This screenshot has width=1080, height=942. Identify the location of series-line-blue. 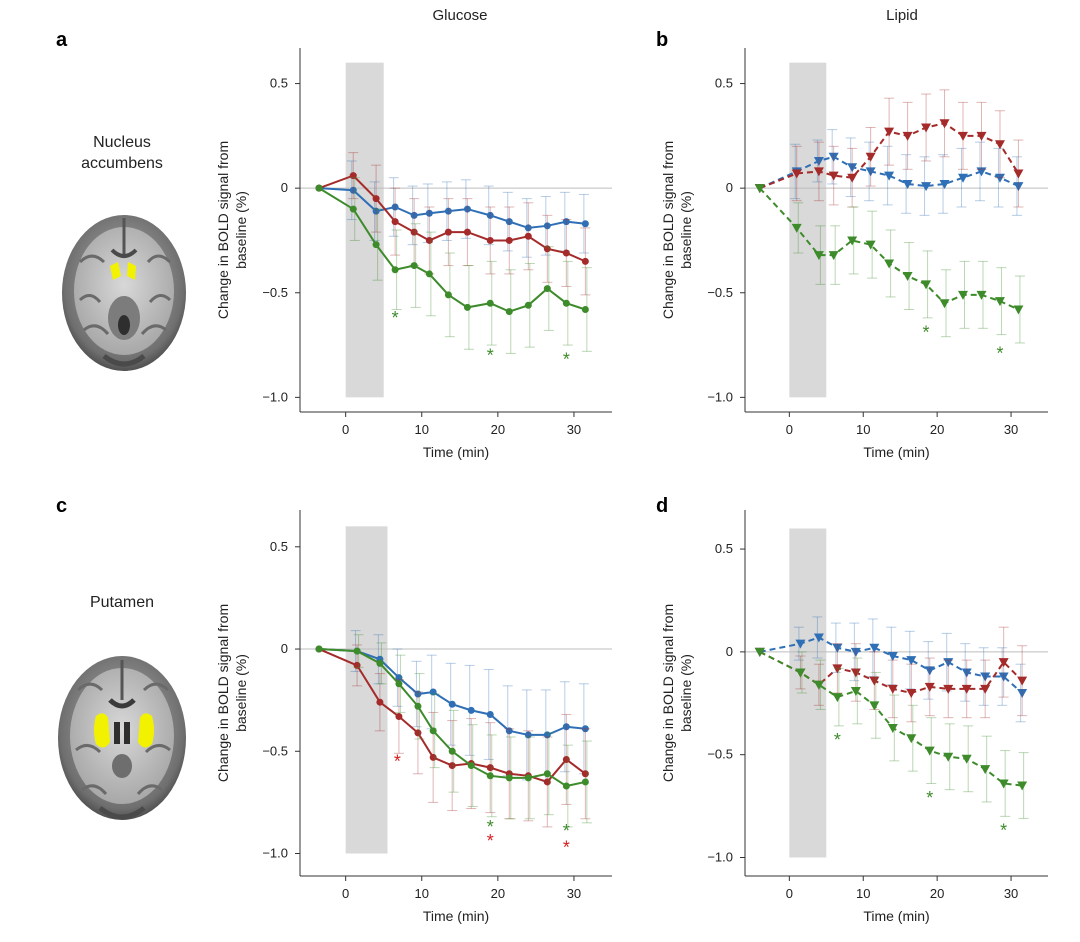
(889, 172).